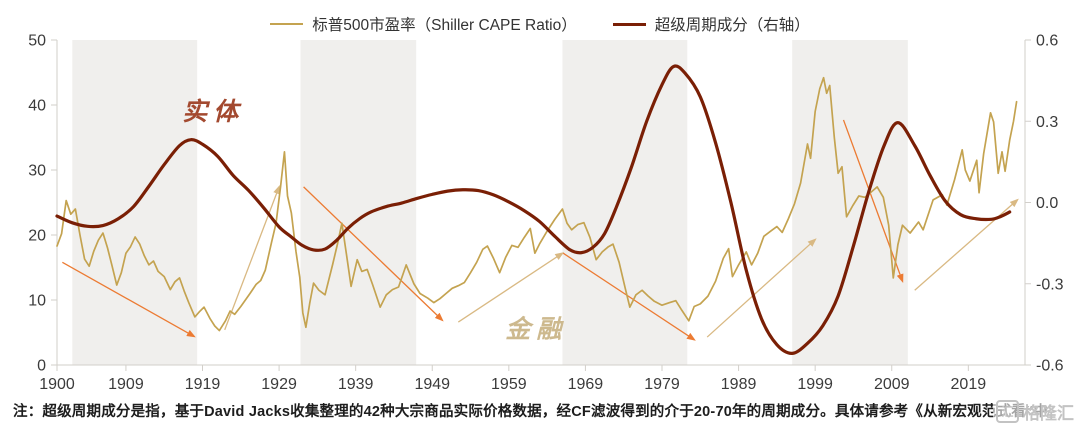 The width and height of the screenshot is (1080, 427). Describe the element at coordinates (41, 366) in the screenshot. I see `y-left-tick-label: 0` at that location.